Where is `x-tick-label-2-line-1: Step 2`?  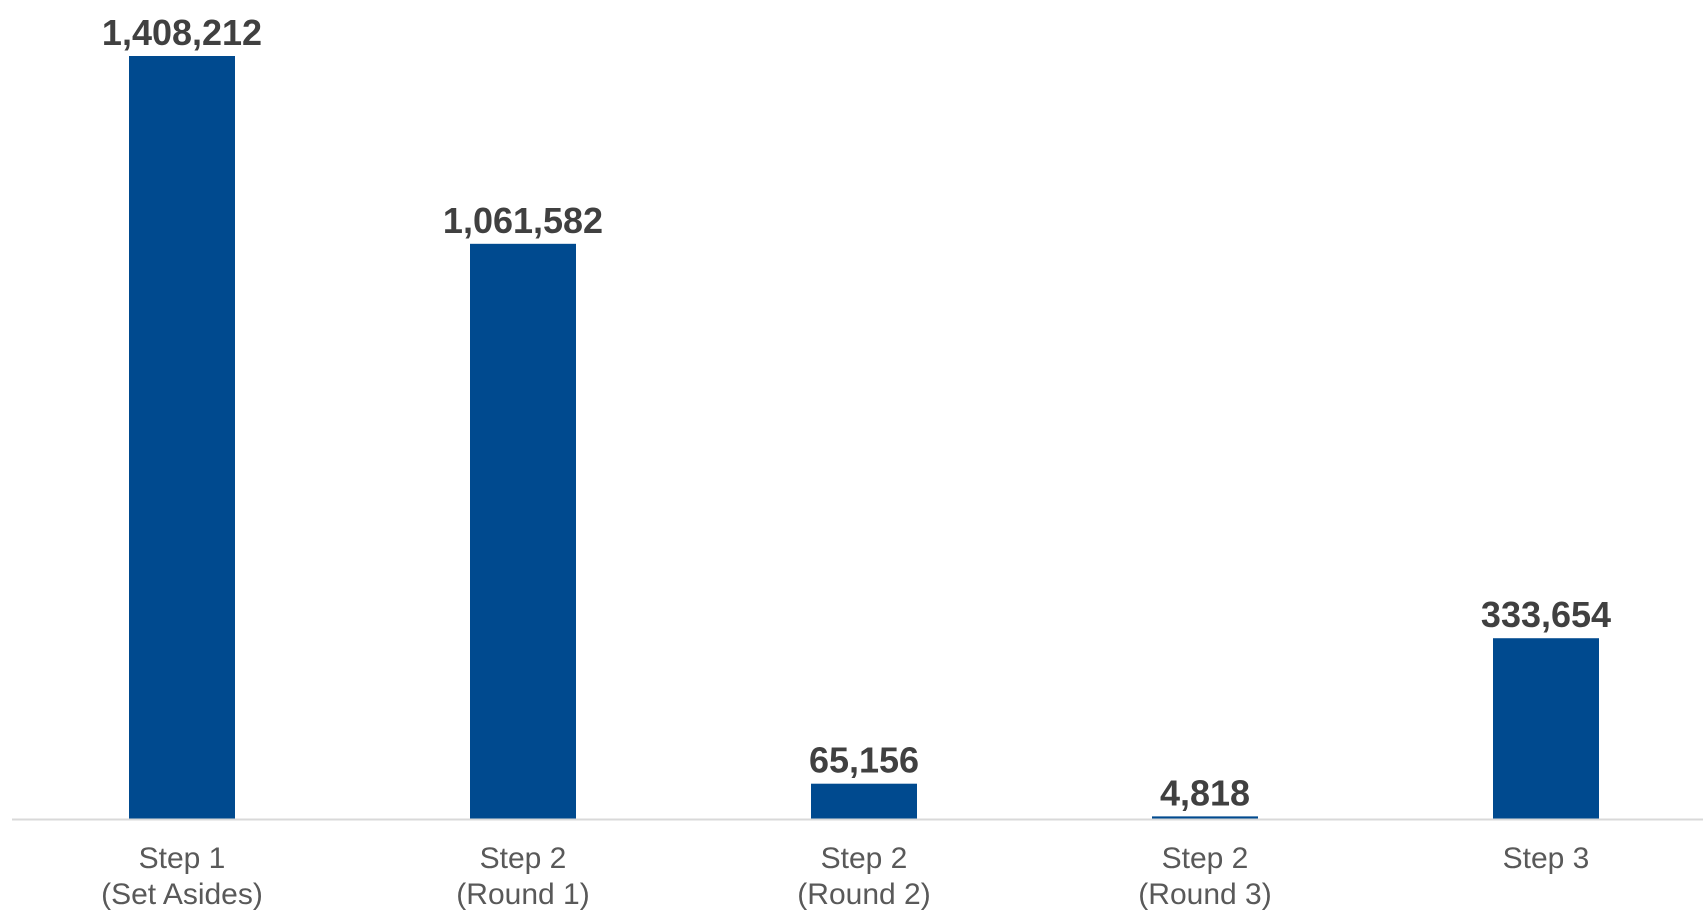
x-tick-label-2-line-1: Step 2 is located at coordinates (523, 858).